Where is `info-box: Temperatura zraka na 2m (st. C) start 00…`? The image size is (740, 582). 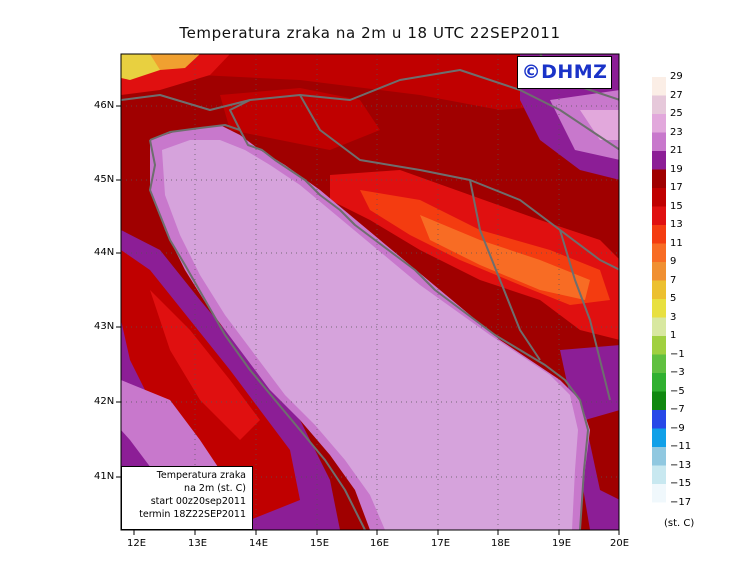 info-box: Temperatura zraka na 2m (st. C) start 00… is located at coordinates (187, 498).